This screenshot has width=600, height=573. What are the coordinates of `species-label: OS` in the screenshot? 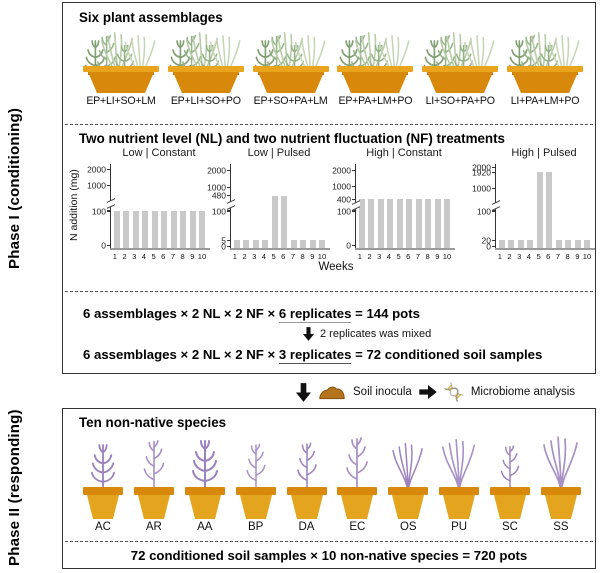 It's located at (408, 527).